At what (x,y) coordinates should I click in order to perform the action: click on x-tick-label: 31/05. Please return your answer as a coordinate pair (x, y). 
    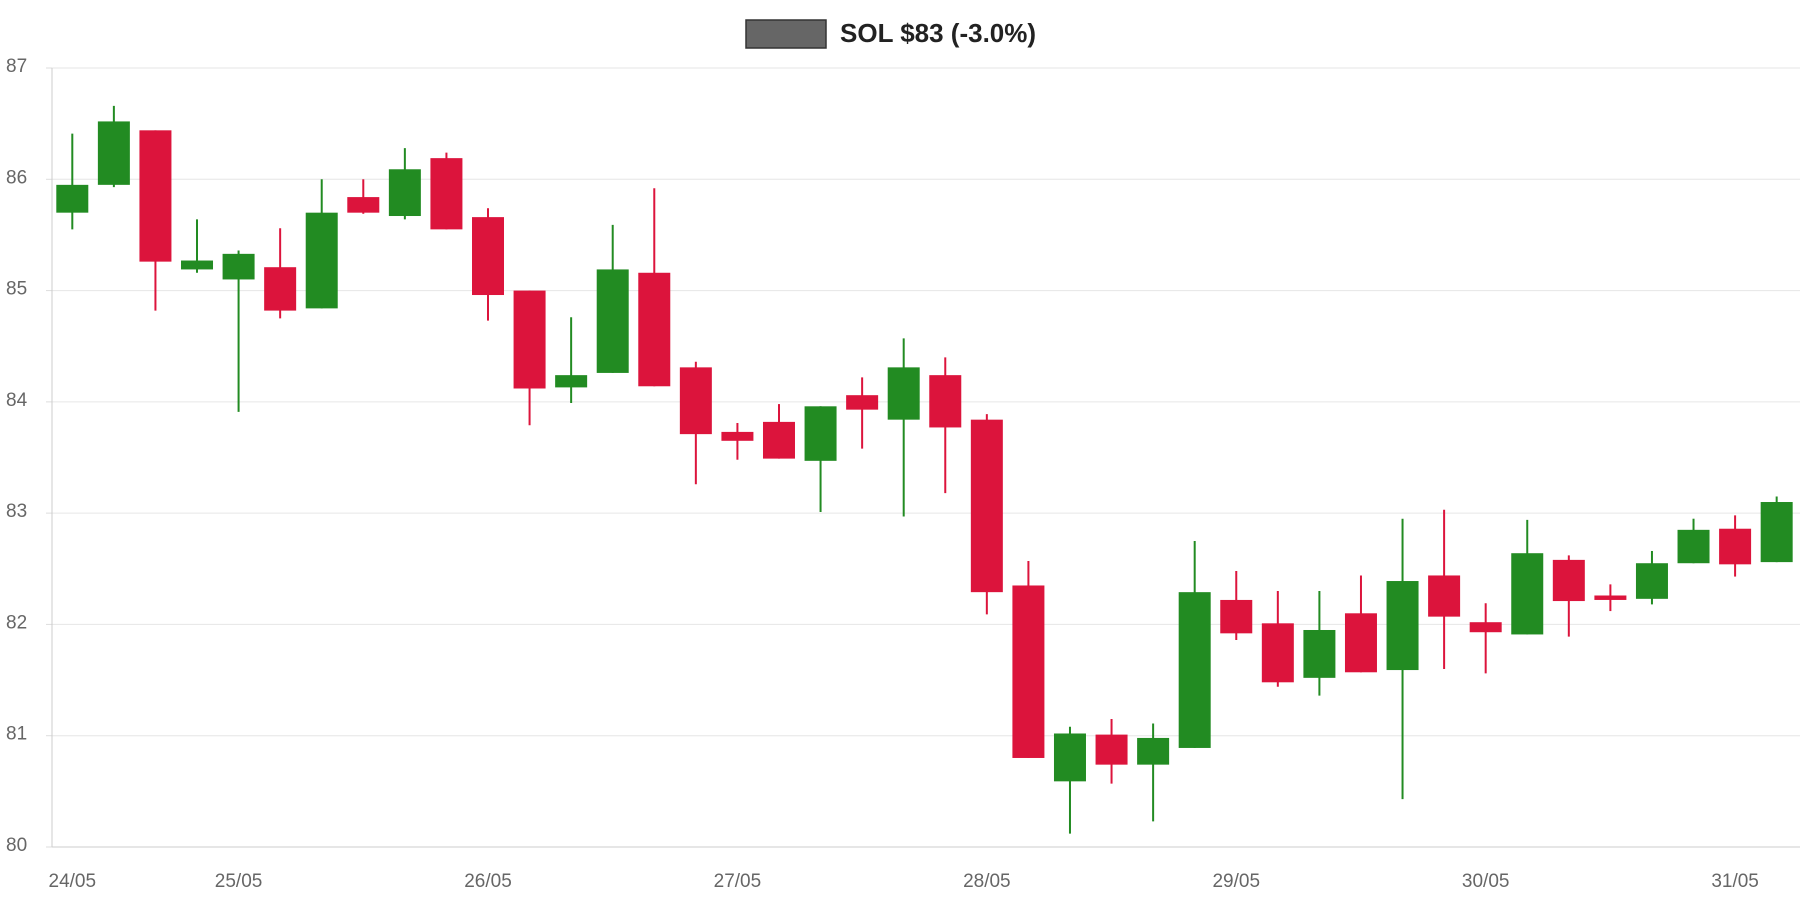
    Looking at the image, I should click on (1735, 881).